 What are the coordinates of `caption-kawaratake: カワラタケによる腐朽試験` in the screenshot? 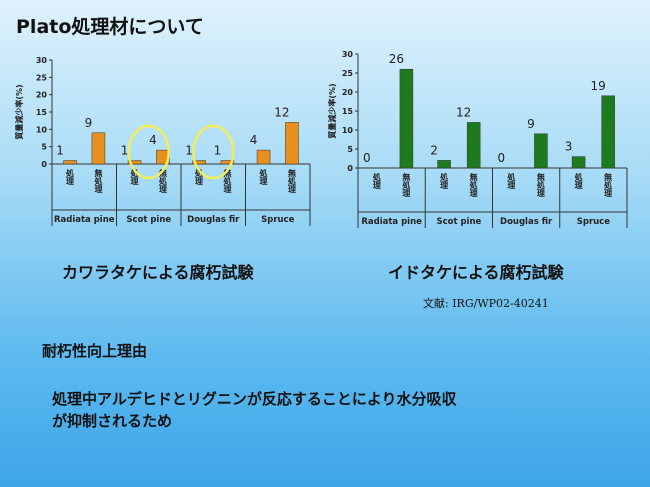 It's located at (158, 272).